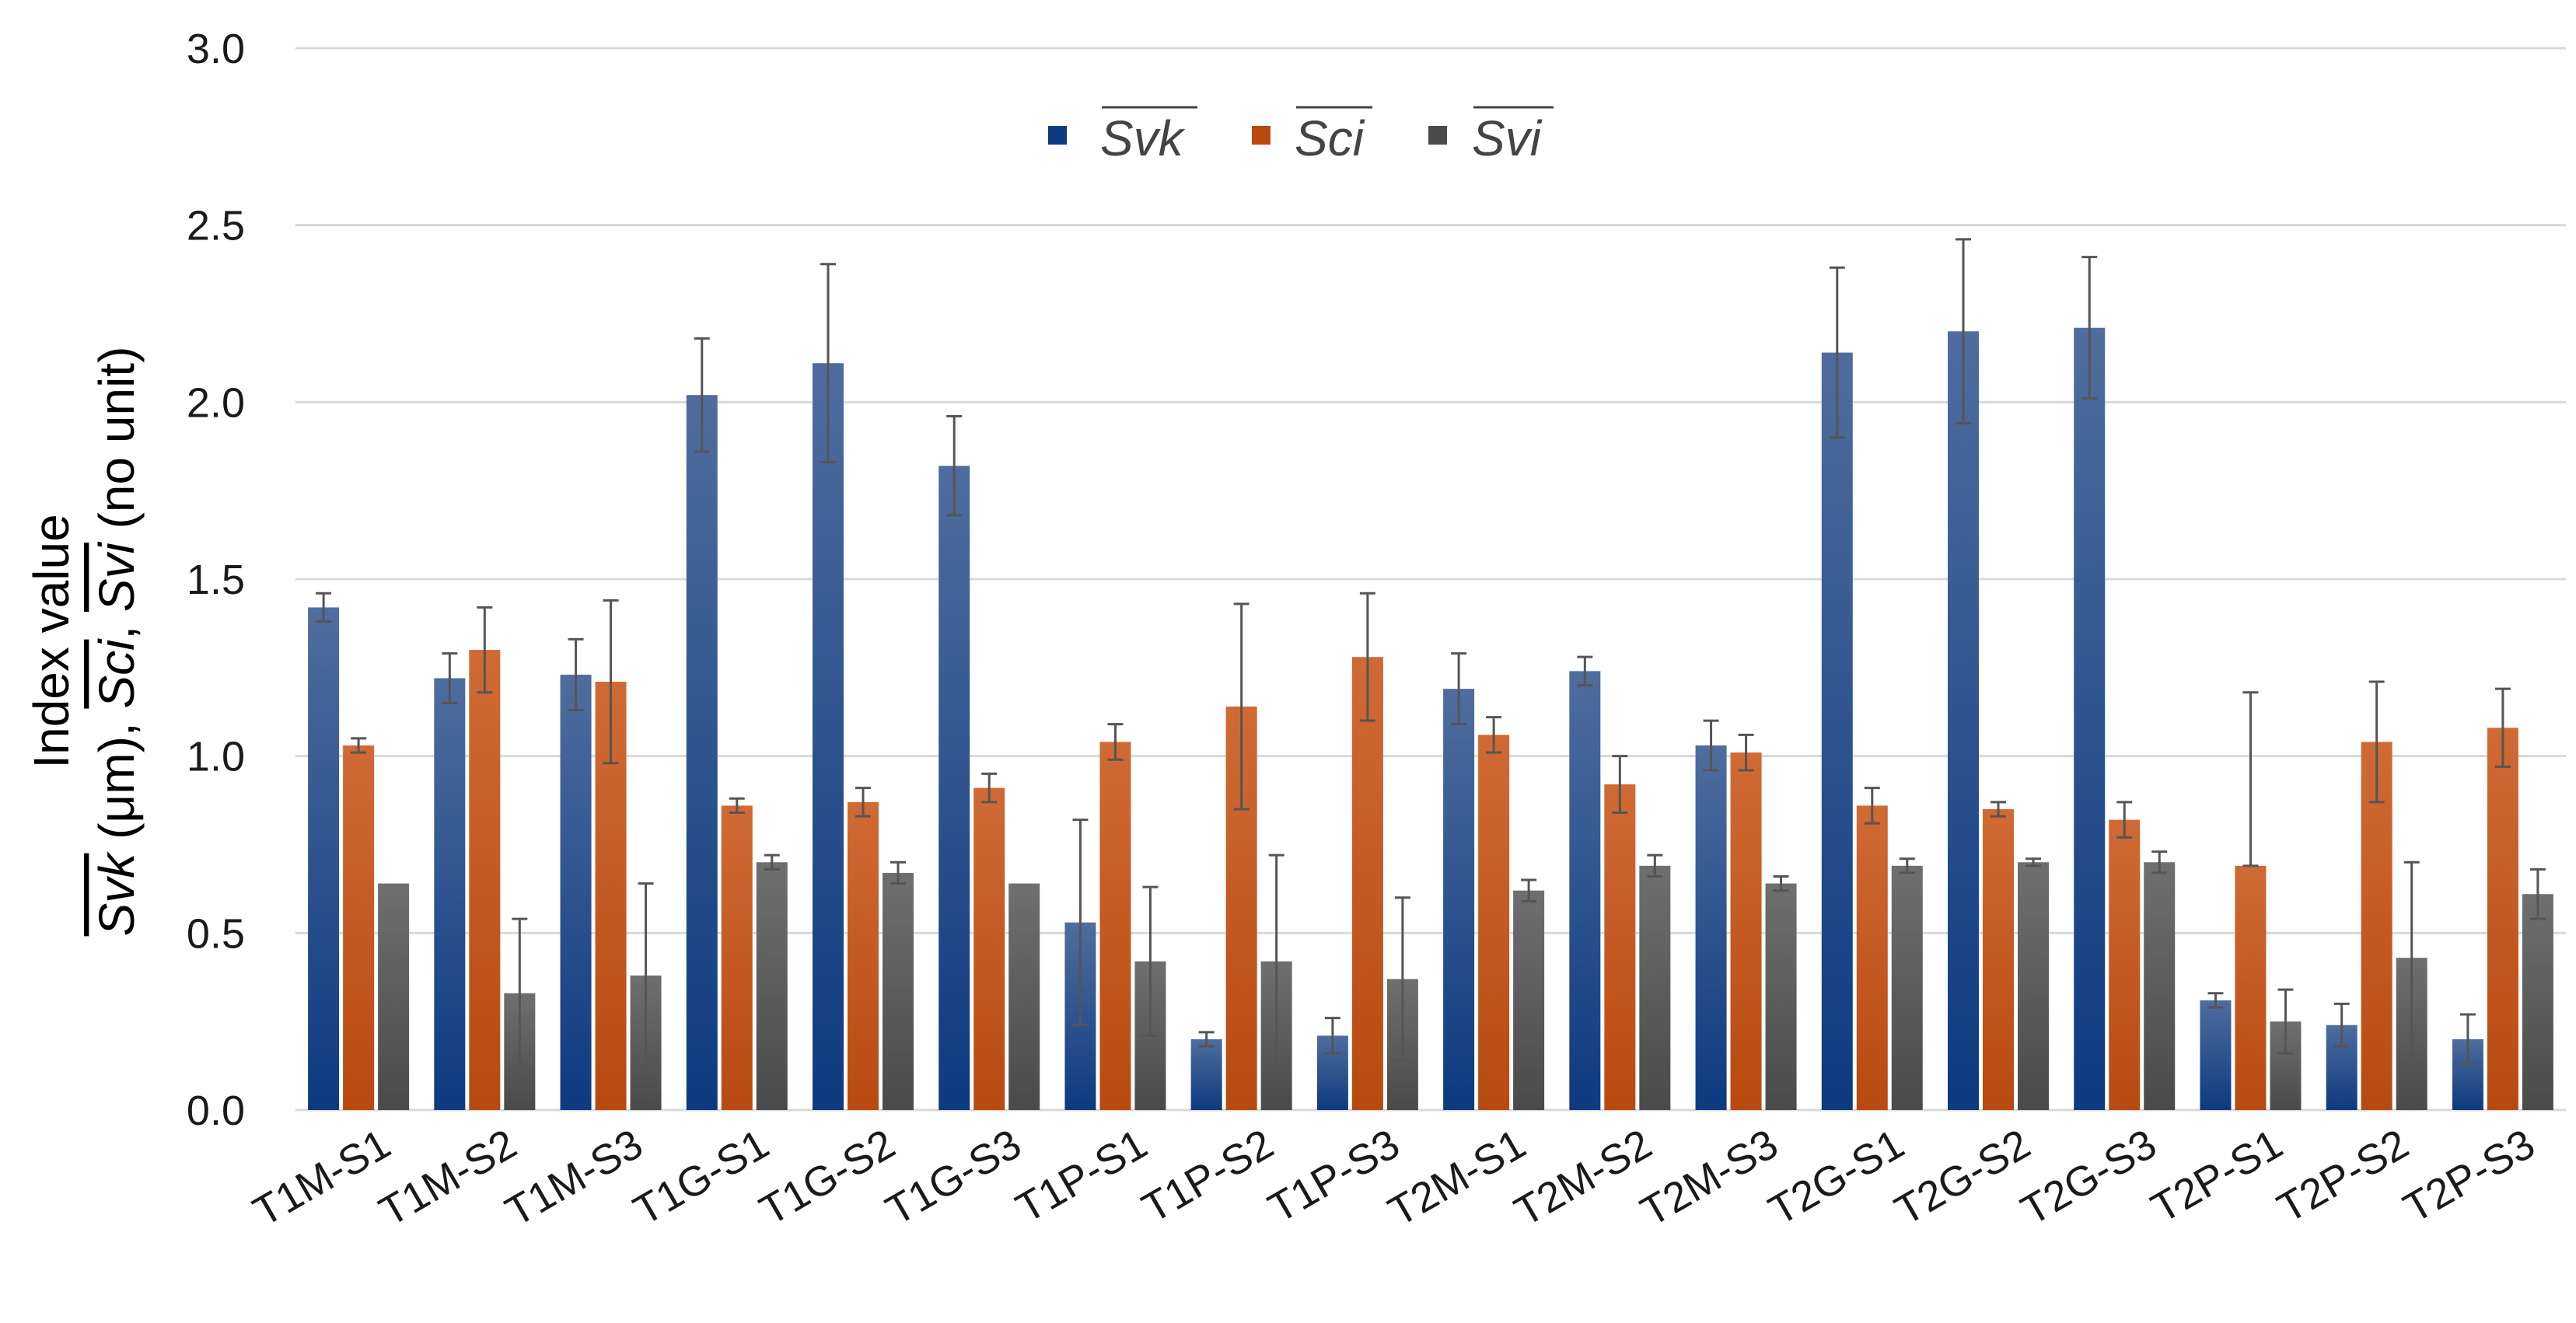  I want to click on error-bar-svi-t2g-s1, so click(1907, 866).